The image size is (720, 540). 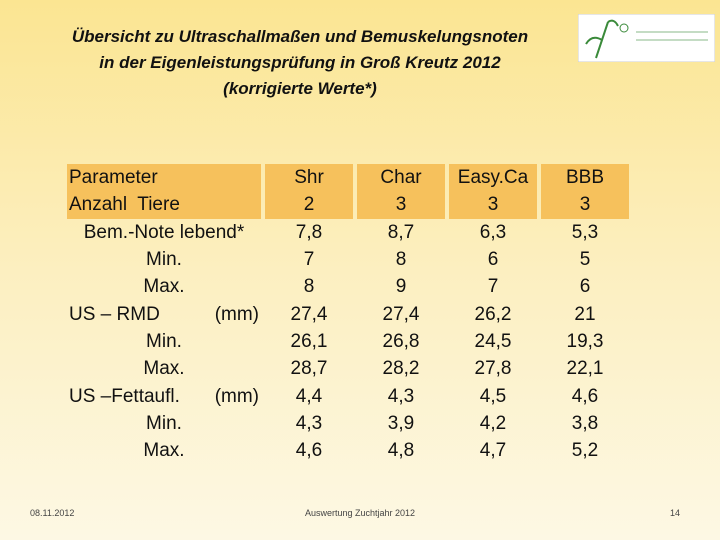 I want to click on table-row: Min. 26,1 26,8 24,5 19,3, so click(x=348, y=341).